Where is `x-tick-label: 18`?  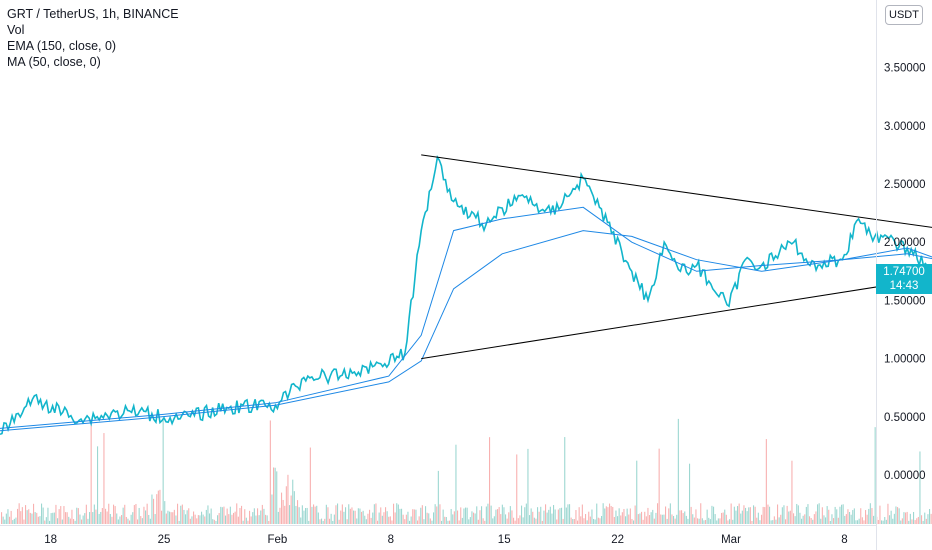 x-tick-label: 18 is located at coordinates (50, 540).